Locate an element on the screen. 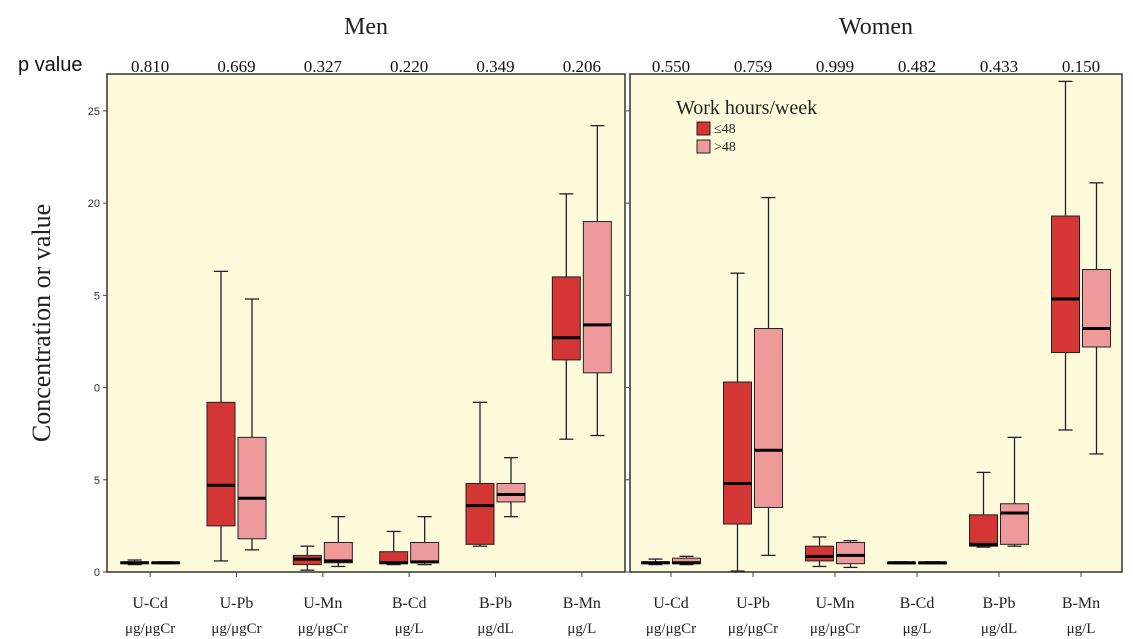 This screenshot has height=639, width=1133. p-value: 0.999 is located at coordinates (835, 66).